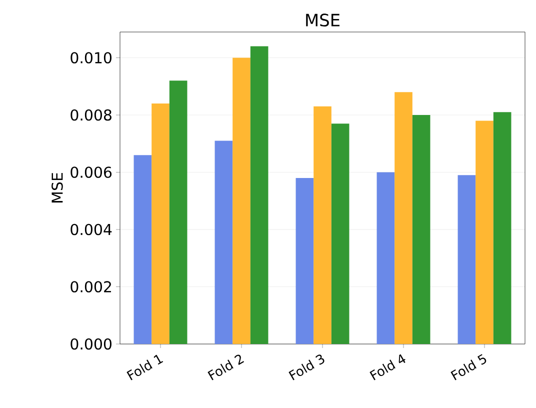  What do you see at coordinates (145, 367) in the screenshot?
I see `x-tick-label: Fold 1` at bounding box center [145, 367].